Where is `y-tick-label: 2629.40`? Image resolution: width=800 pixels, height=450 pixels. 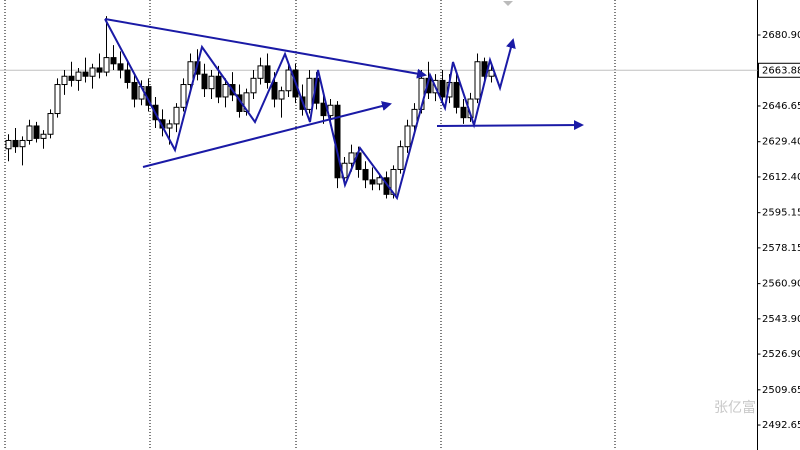
y-tick-label: 2629.40 is located at coordinates (781, 142).